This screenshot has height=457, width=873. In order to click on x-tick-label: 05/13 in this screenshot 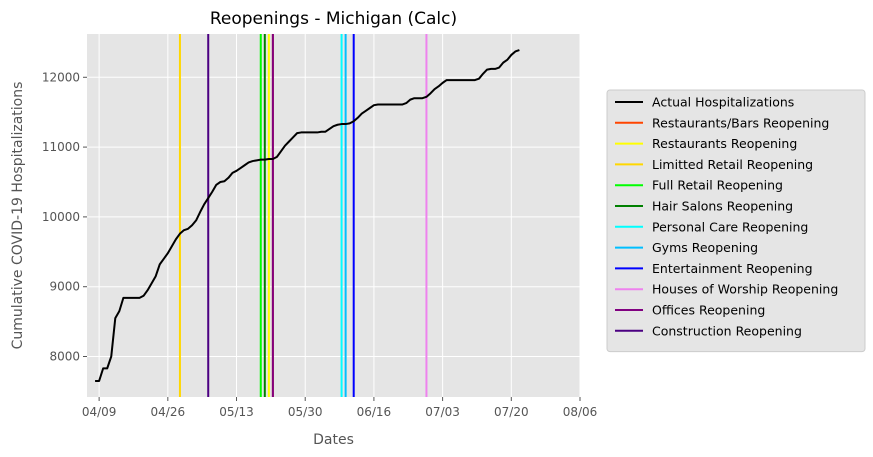, I will do `click(236, 412)`.